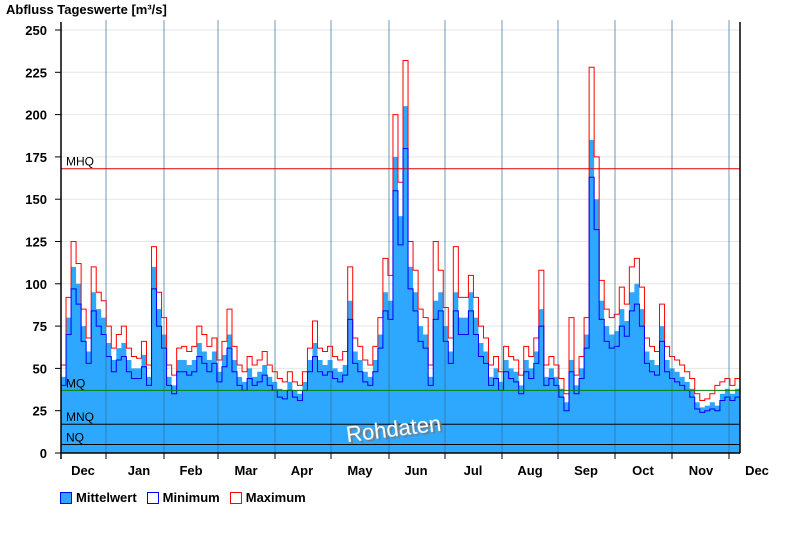  I want to click on legend-item-maximum: Maximum, so click(267, 497).